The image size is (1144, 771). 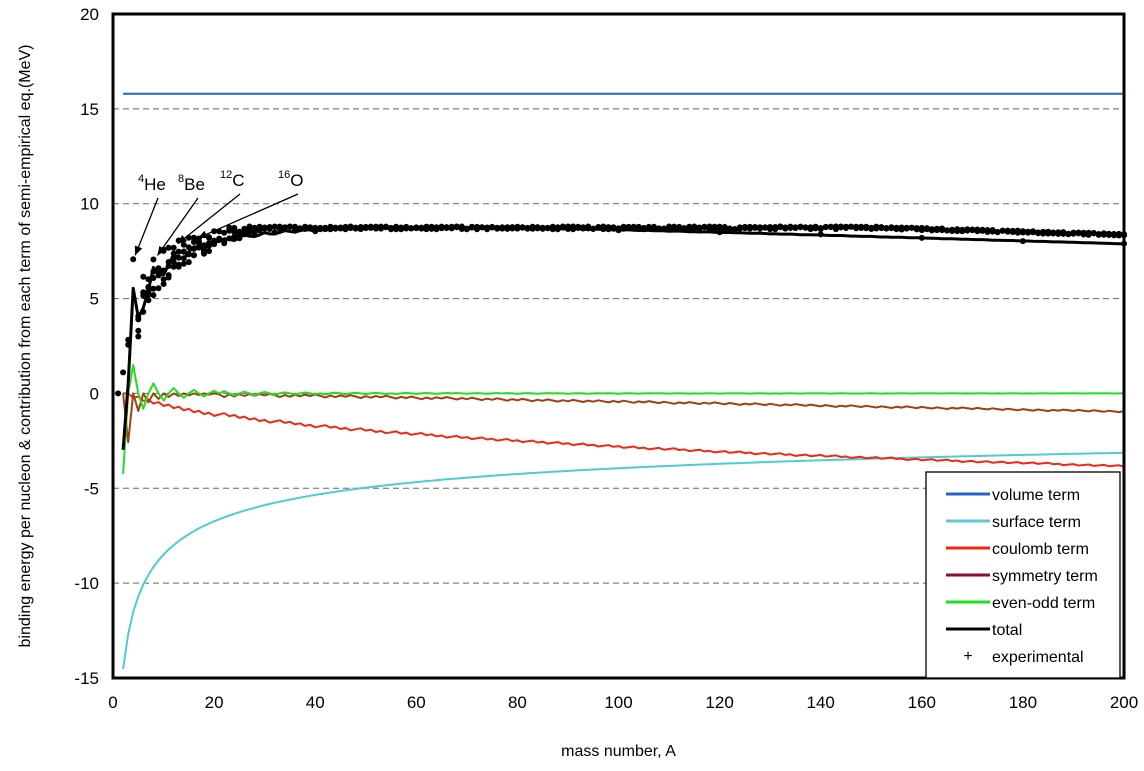 I want to click on x-tick-label: 180, so click(x=1023, y=702).